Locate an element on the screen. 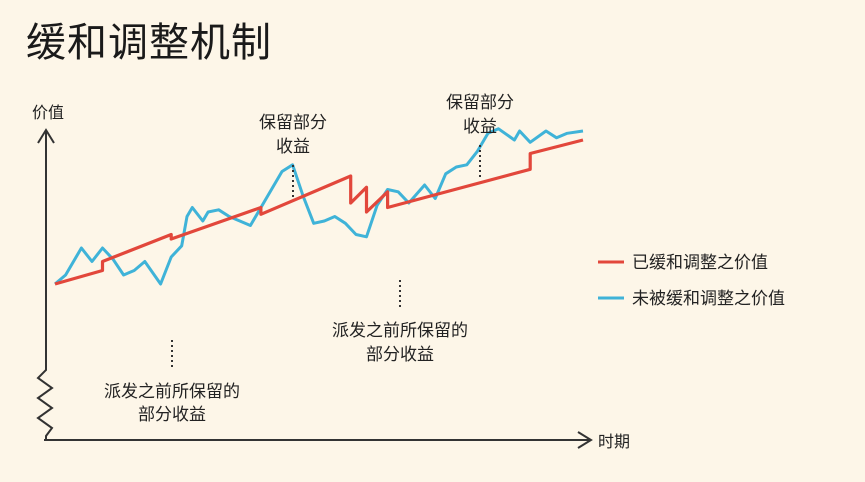  y-axis-label: 价值 is located at coordinates (48, 112).